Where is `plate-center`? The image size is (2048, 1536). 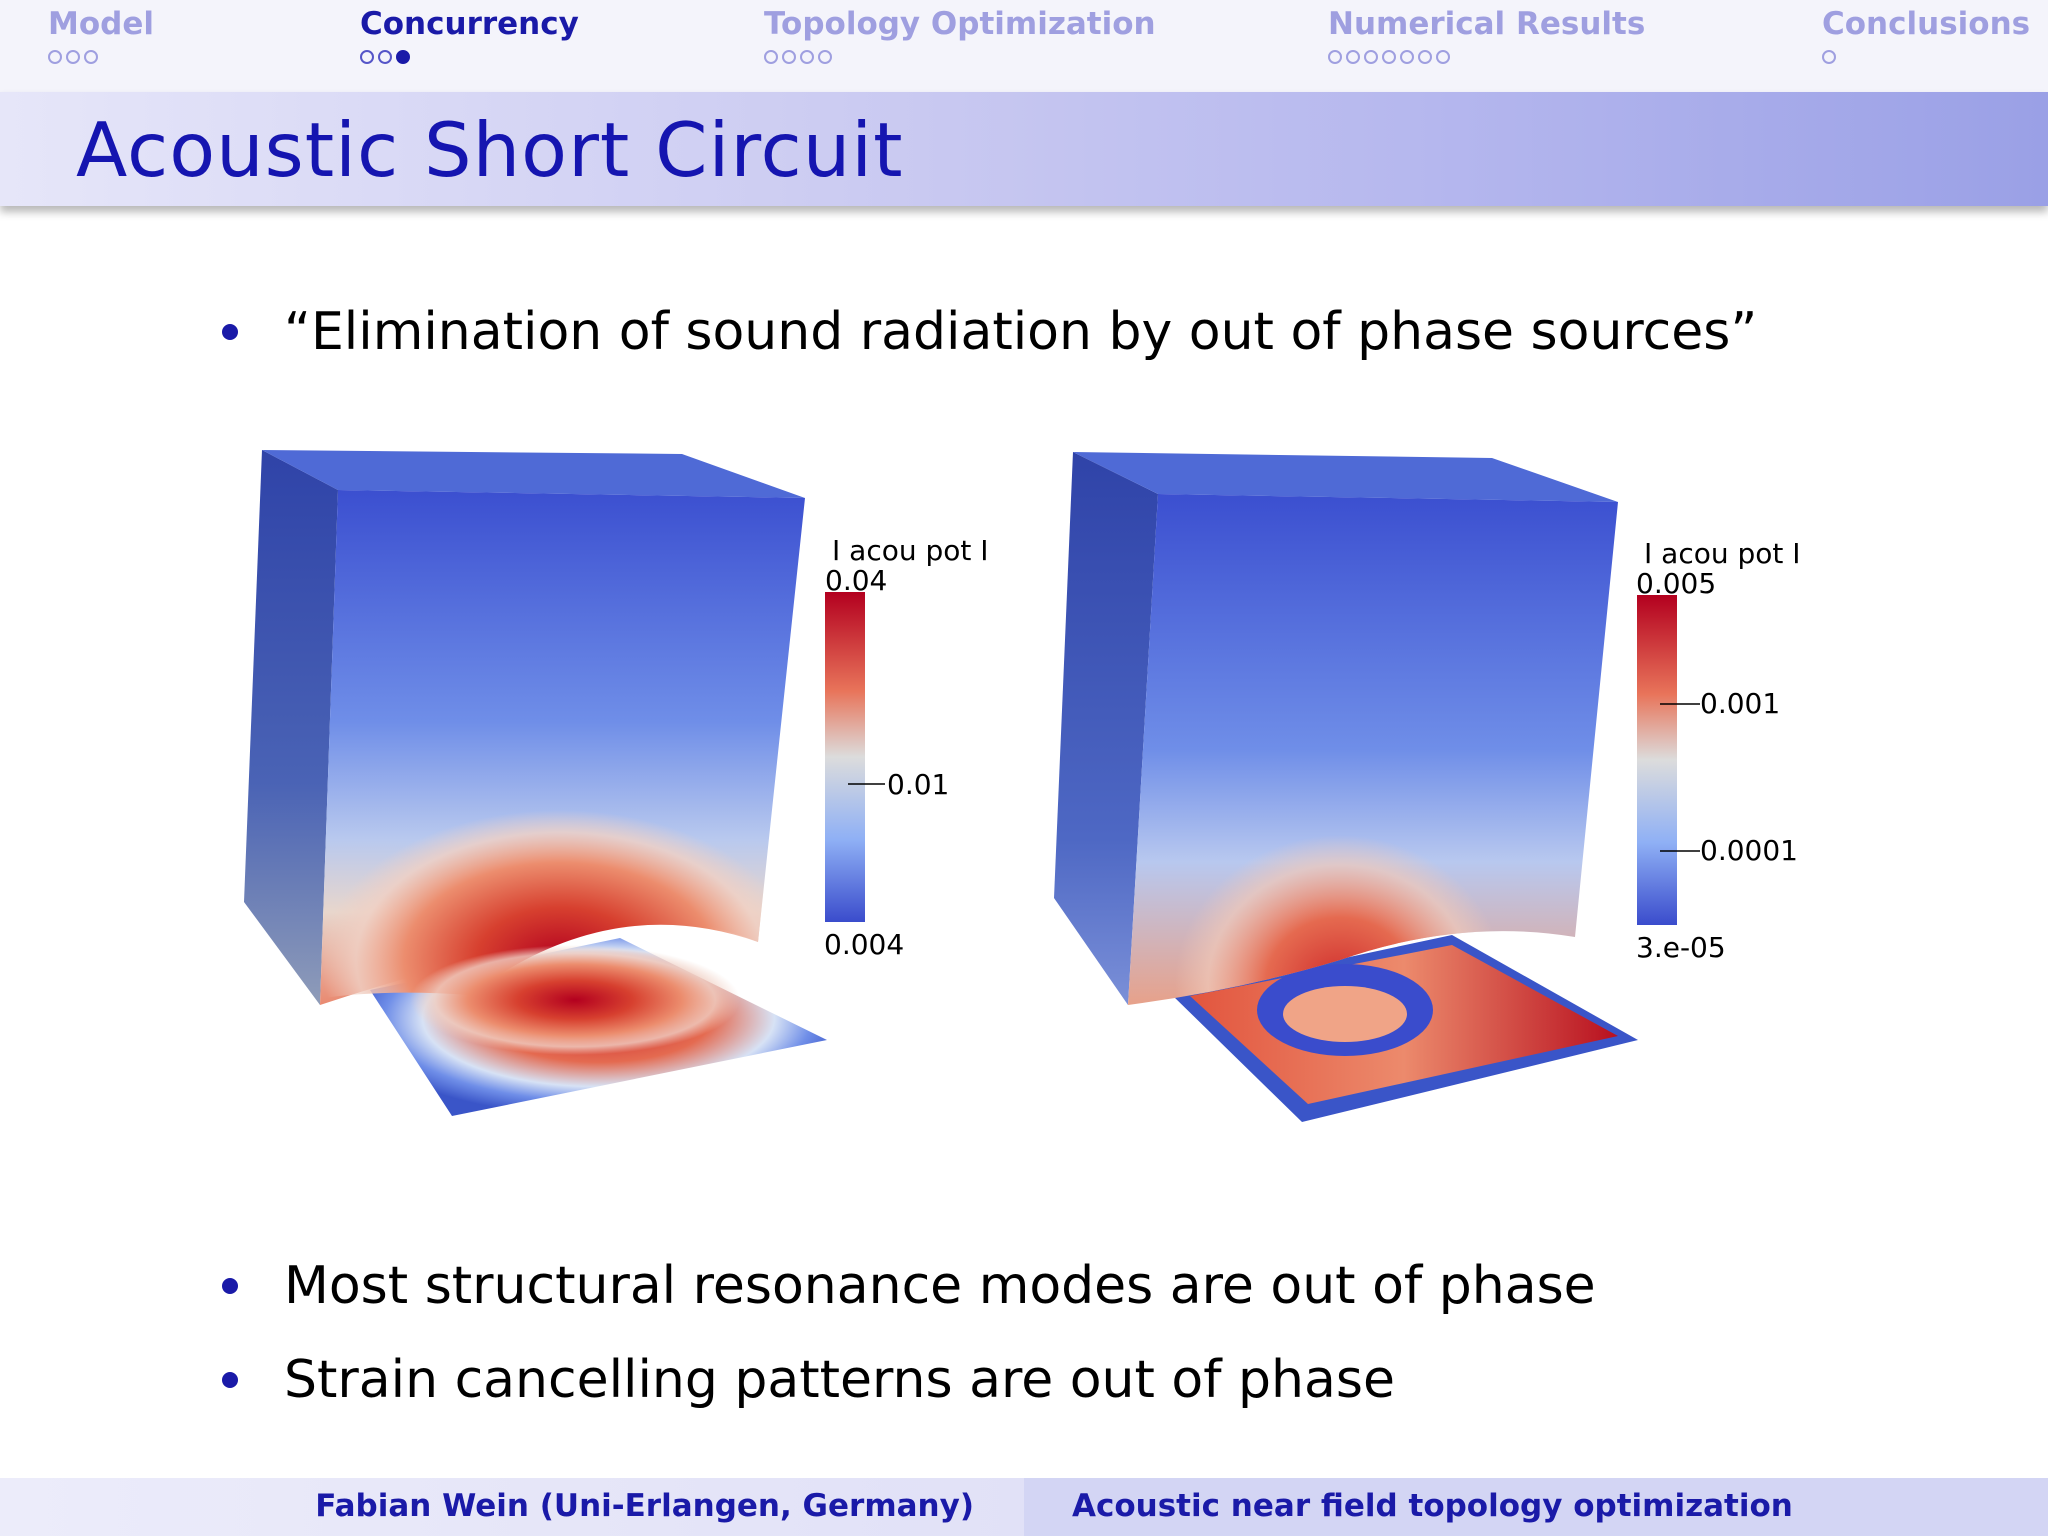
plate-center is located at coordinates (1345, 1014).